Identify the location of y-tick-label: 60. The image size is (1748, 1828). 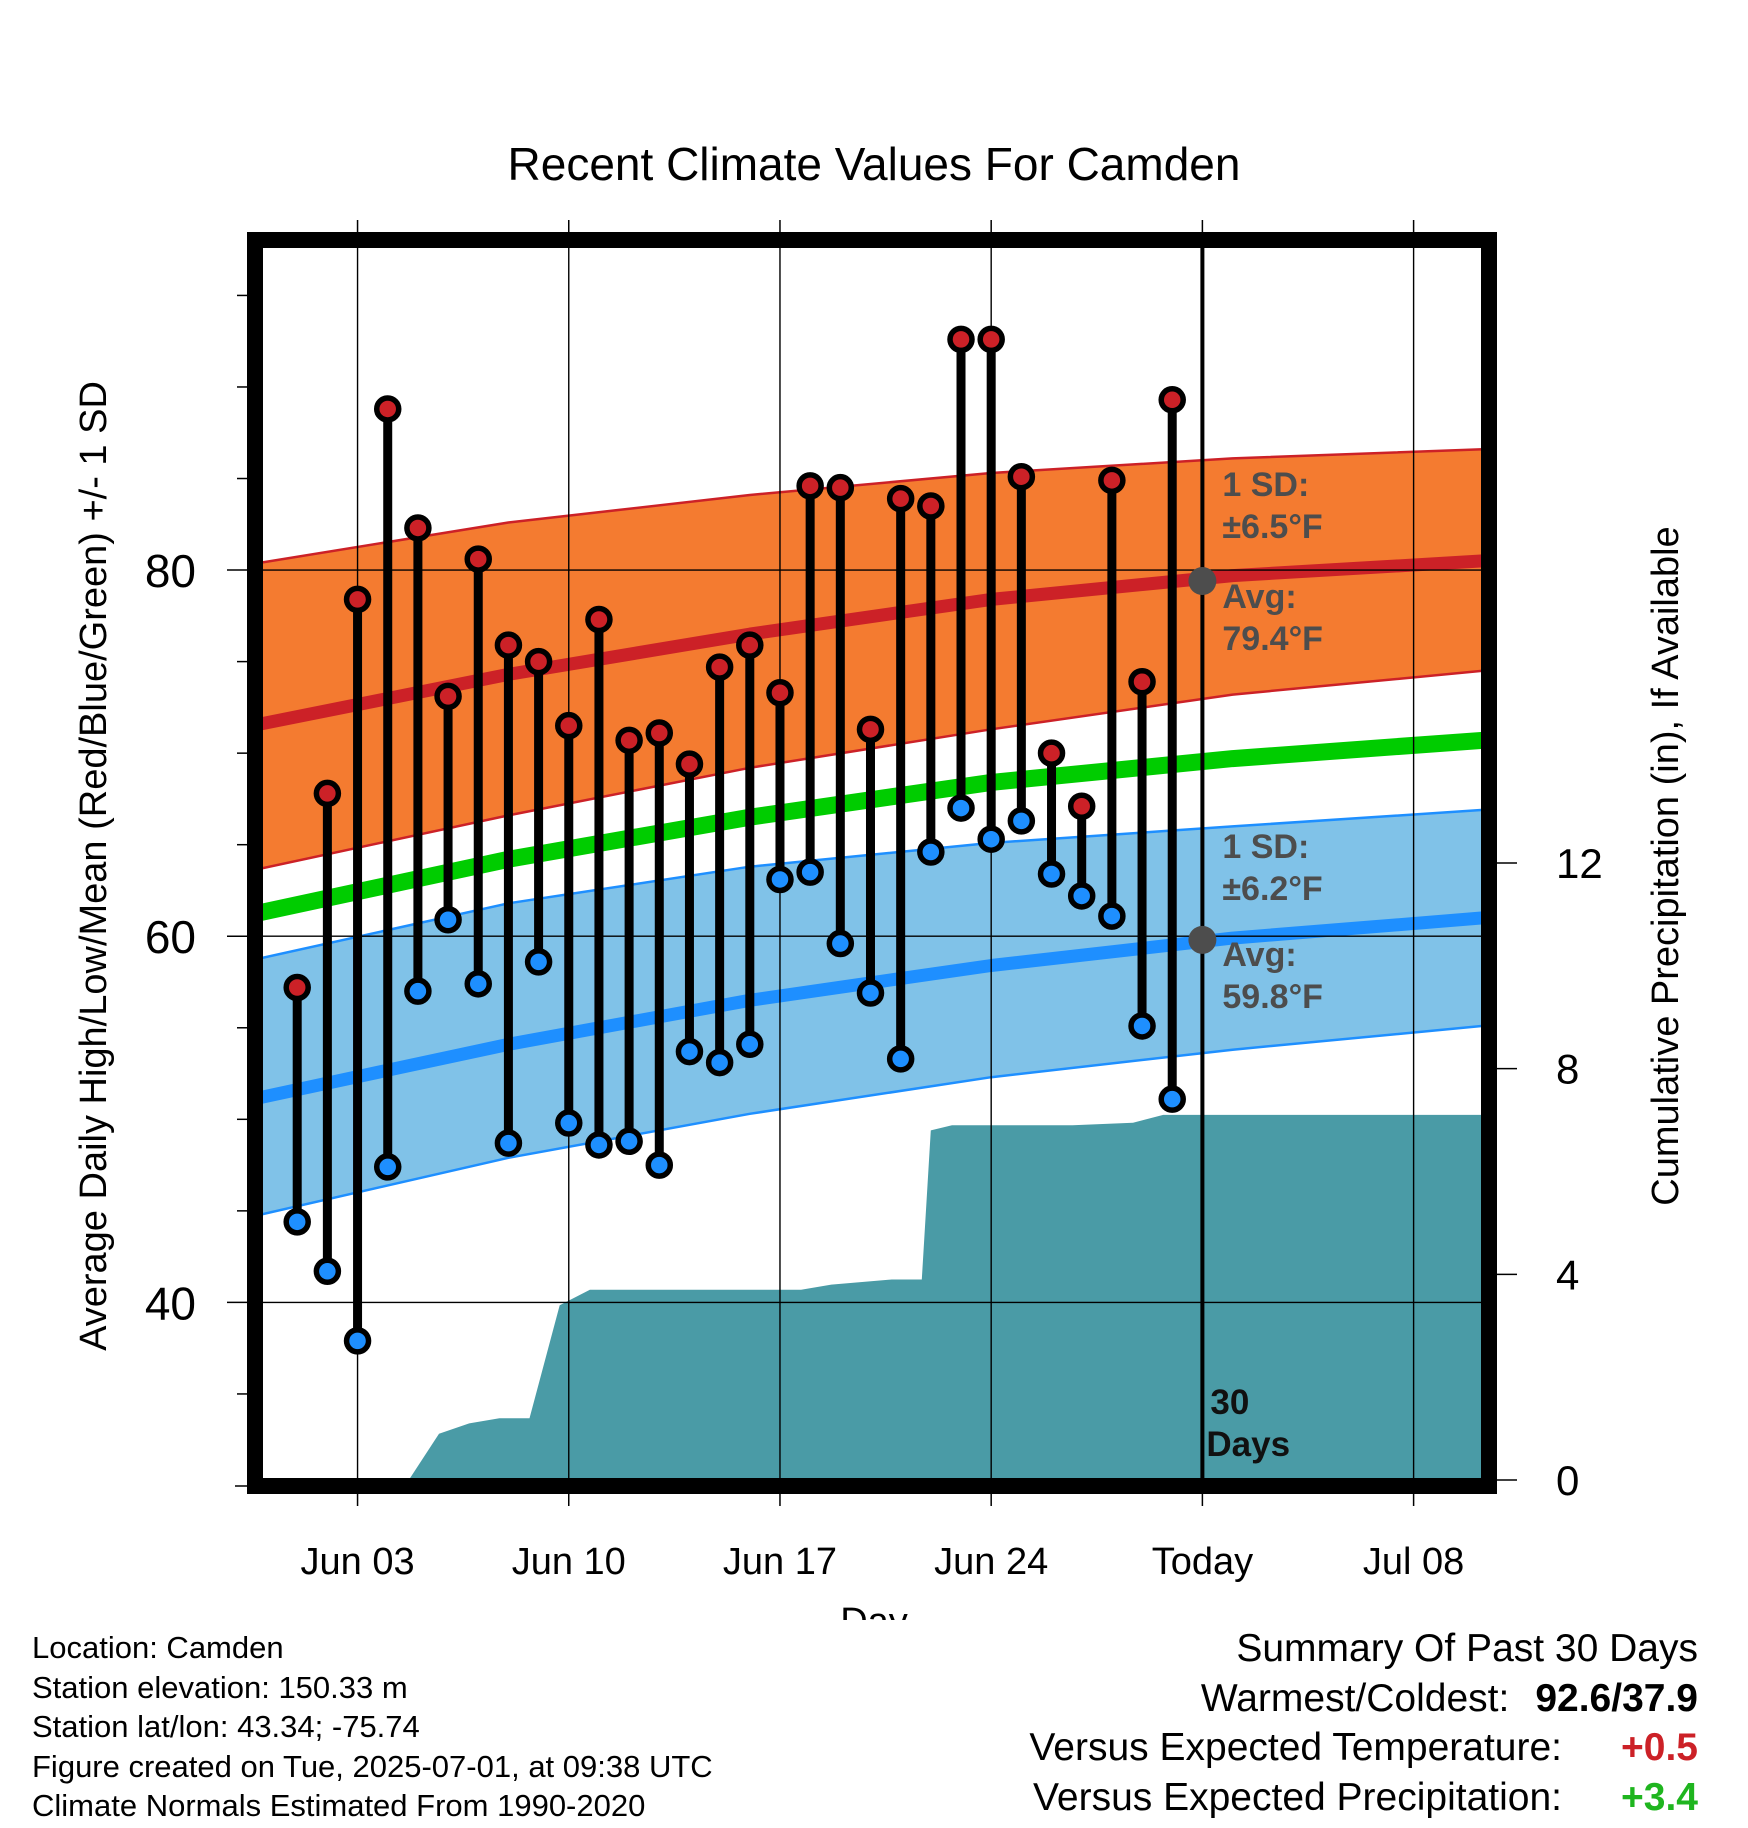
(170, 937).